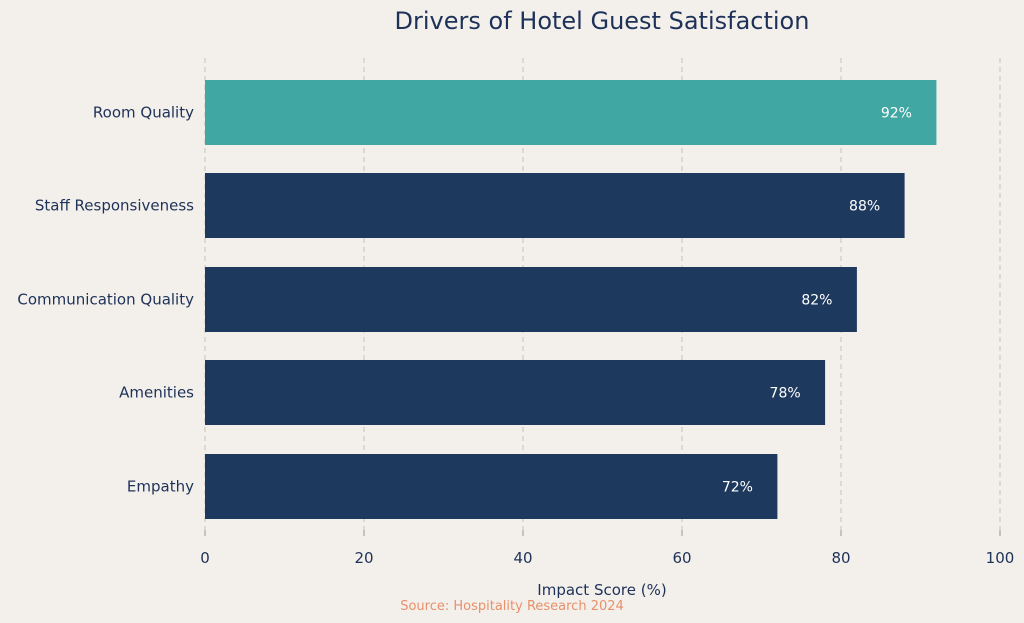  I want to click on bar-amenities, so click(515, 392).